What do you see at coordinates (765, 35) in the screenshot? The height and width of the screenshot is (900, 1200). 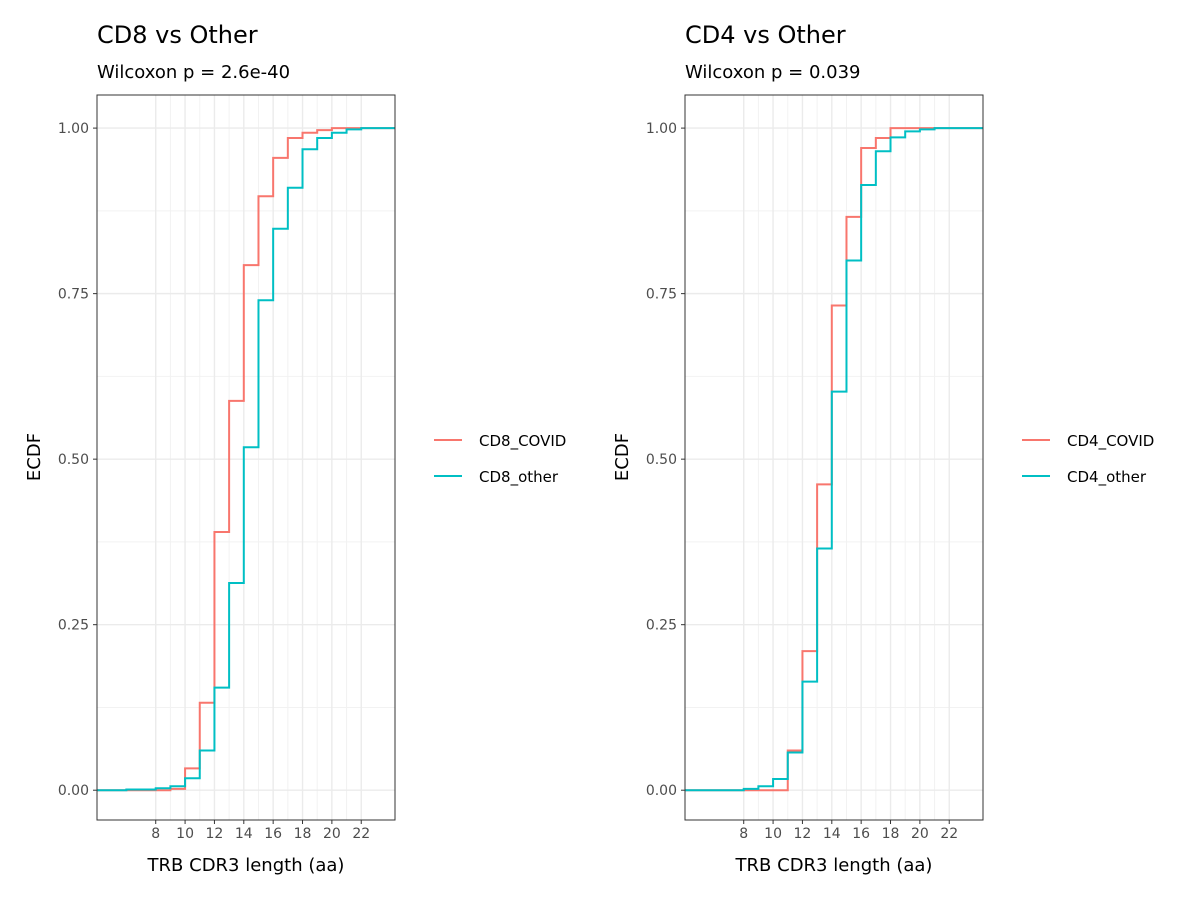 I see `chart-title: CD4 vs Other` at bounding box center [765, 35].